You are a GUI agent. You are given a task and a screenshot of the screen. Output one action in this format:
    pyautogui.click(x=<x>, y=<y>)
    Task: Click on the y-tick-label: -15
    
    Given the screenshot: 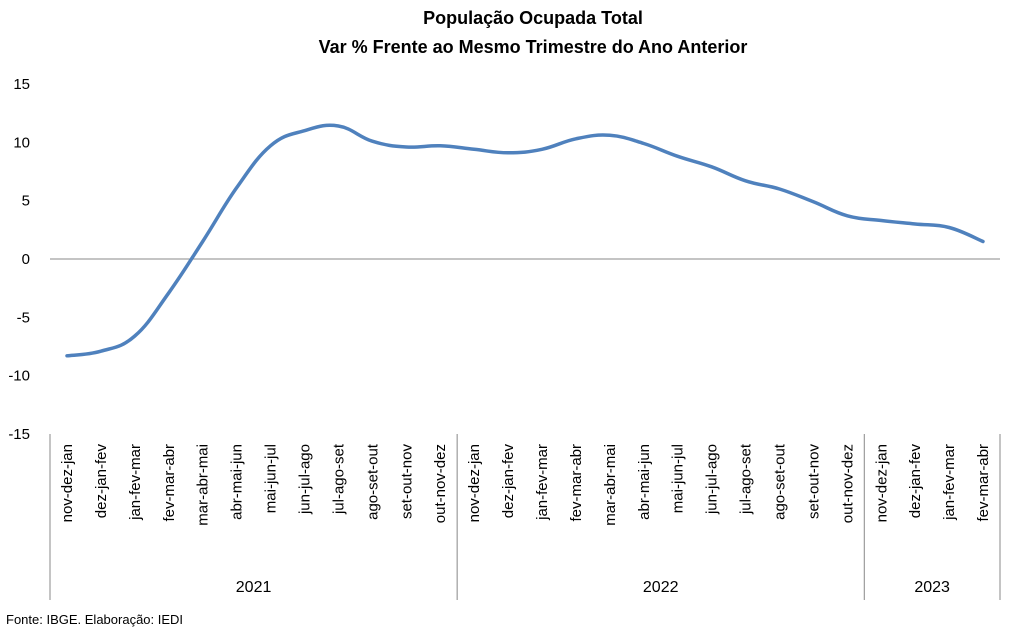 What is the action you would take?
    pyautogui.click(x=19, y=434)
    